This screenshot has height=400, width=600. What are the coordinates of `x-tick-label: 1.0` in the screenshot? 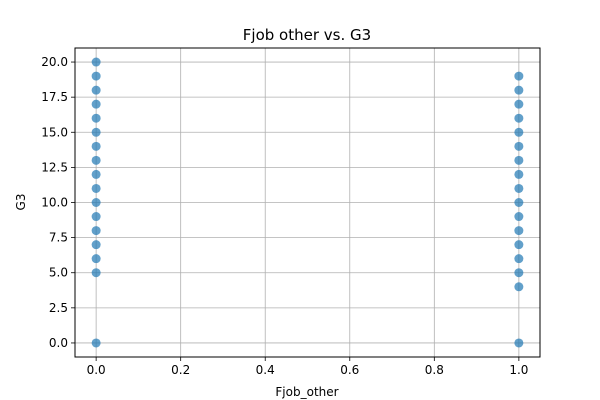 It's located at (518, 370).